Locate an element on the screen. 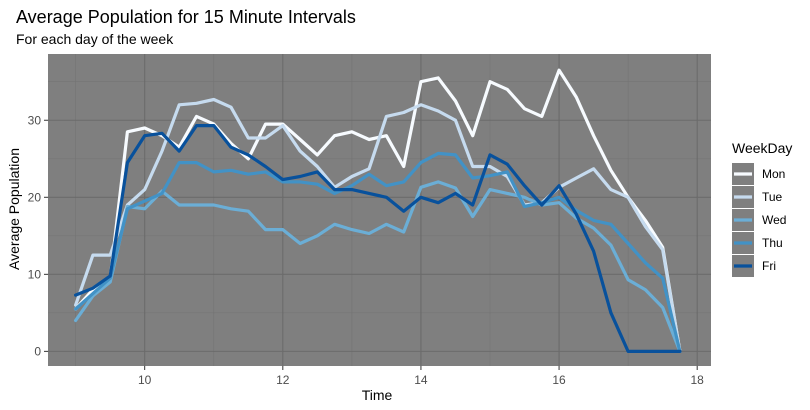 This screenshot has height=410, width=810. y-tick-label: 20 is located at coordinates (35, 197).